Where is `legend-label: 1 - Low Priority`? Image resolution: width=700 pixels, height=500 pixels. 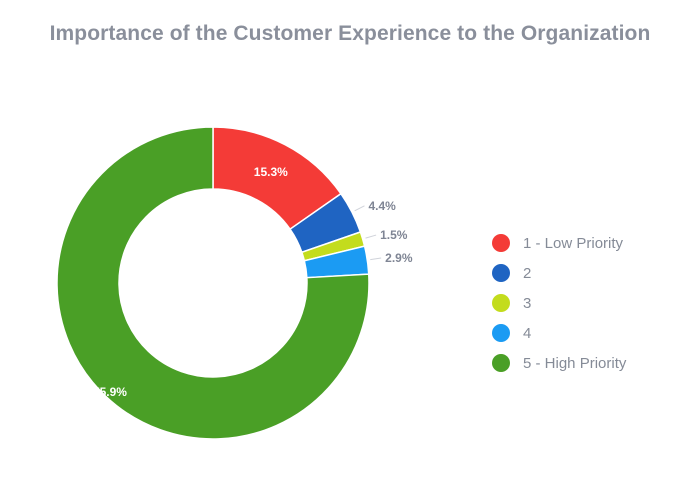
legend-label: 1 - Low Priority is located at coordinates (573, 243).